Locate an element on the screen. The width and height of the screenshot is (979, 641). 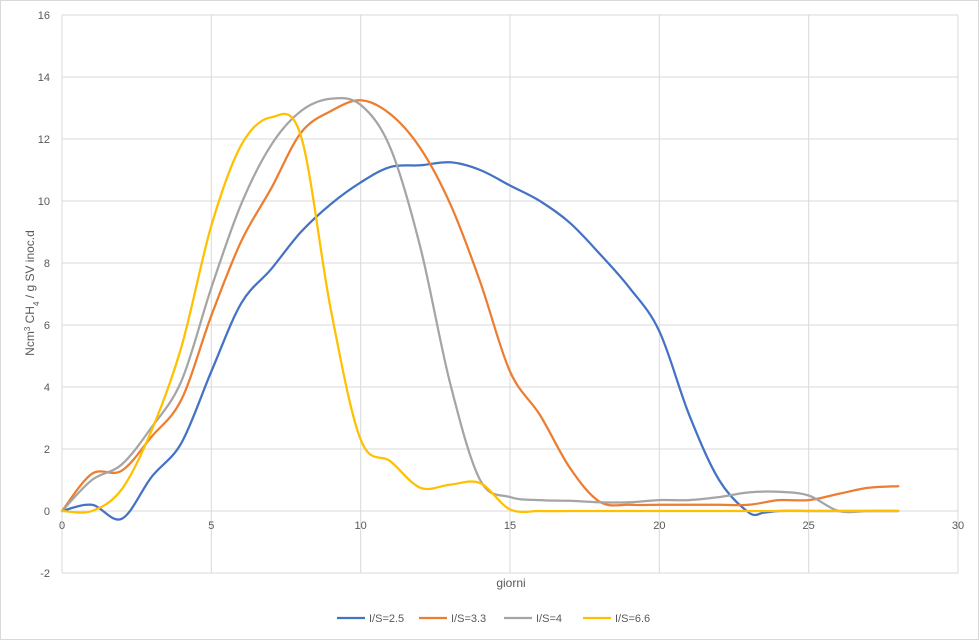
legend-label: I/S=3.3 is located at coordinates (468, 619).